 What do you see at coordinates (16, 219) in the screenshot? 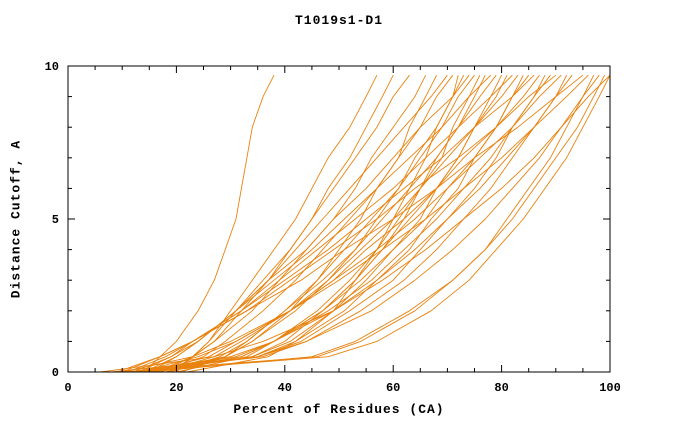
I see `y-axis-label: Distance Cutoff, A` at bounding box center [16, 219].